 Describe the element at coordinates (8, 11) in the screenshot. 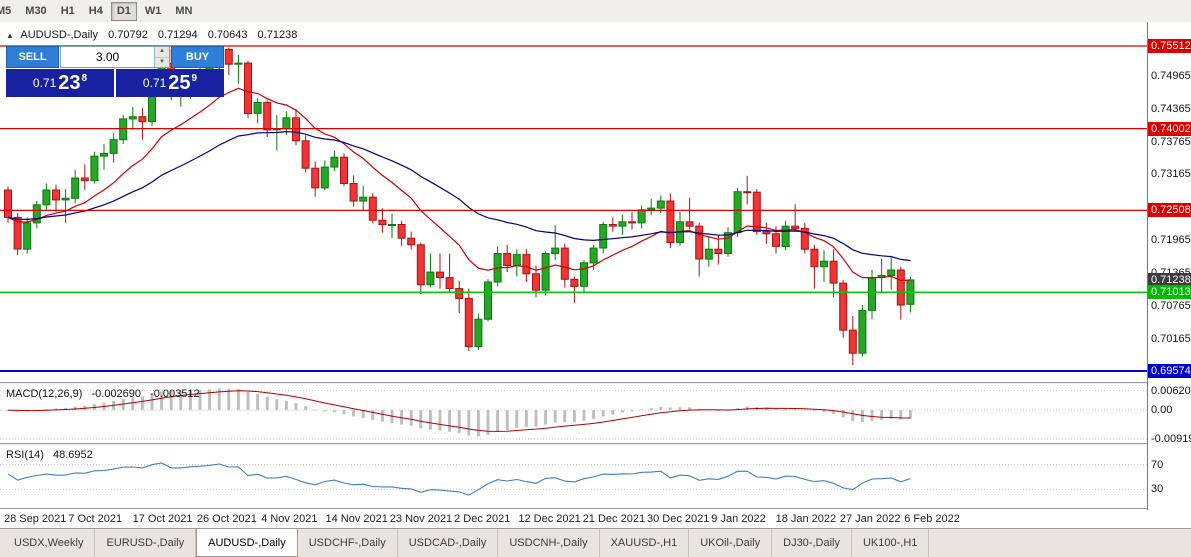

I see `timeframe-button-m5: M5` at that location.